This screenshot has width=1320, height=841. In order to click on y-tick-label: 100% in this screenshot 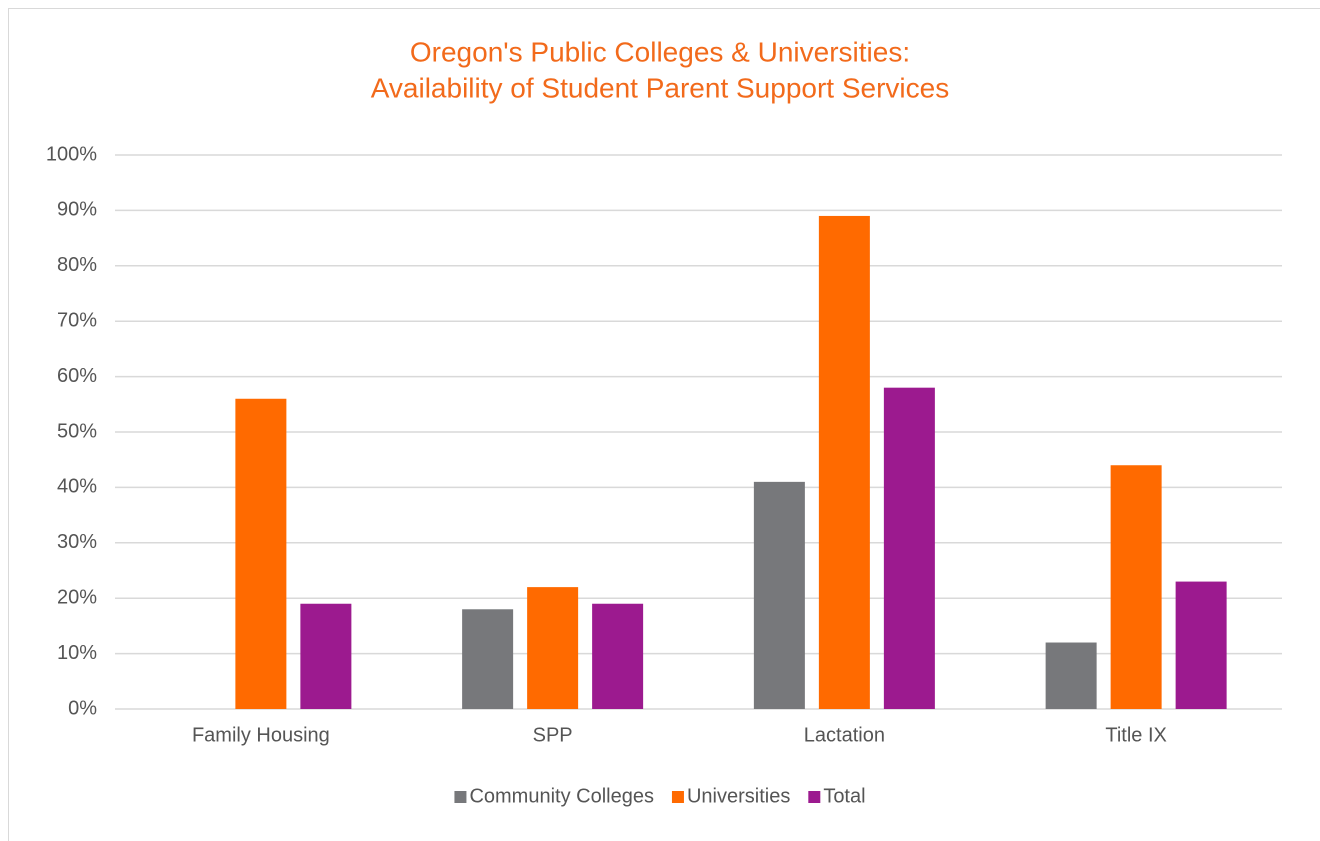, I will do `click(71, 154)`.